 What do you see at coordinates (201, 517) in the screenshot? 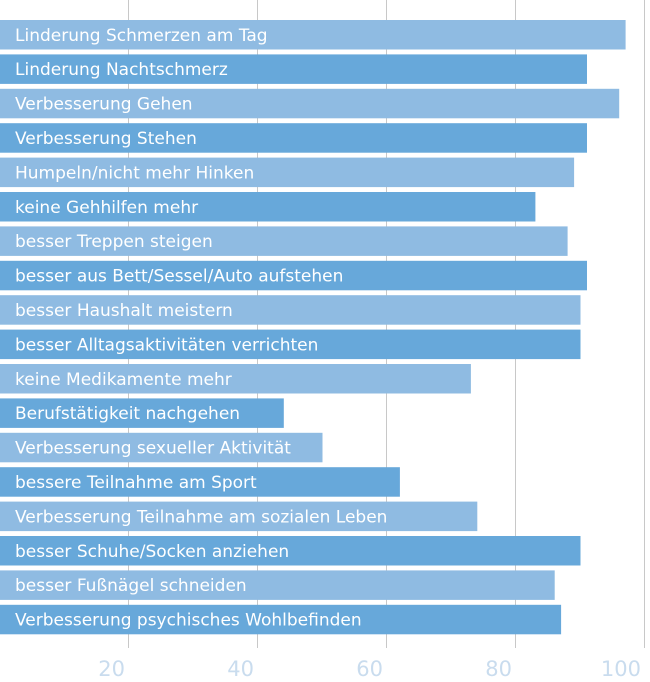
I see `bar-label-15: Verbesserung Teilnahme am sozialen Leben` at bounding box center [201, 517].